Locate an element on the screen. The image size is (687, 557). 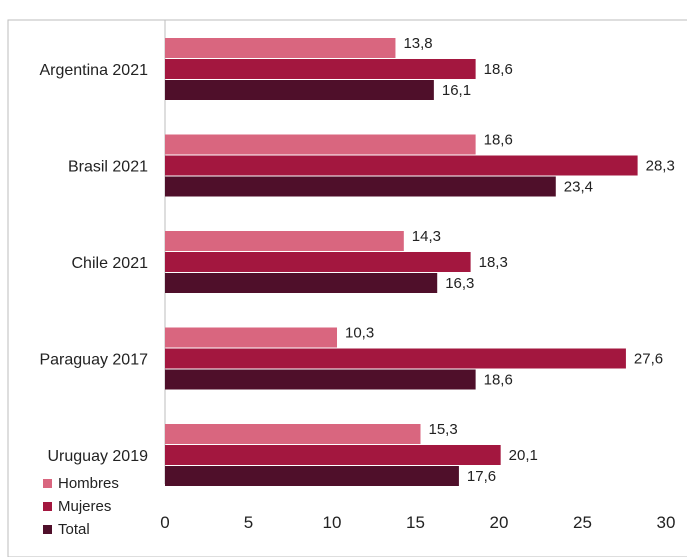
data-label-hombres-brasil-2021: 18,6 is located at coordinates (498, 140).